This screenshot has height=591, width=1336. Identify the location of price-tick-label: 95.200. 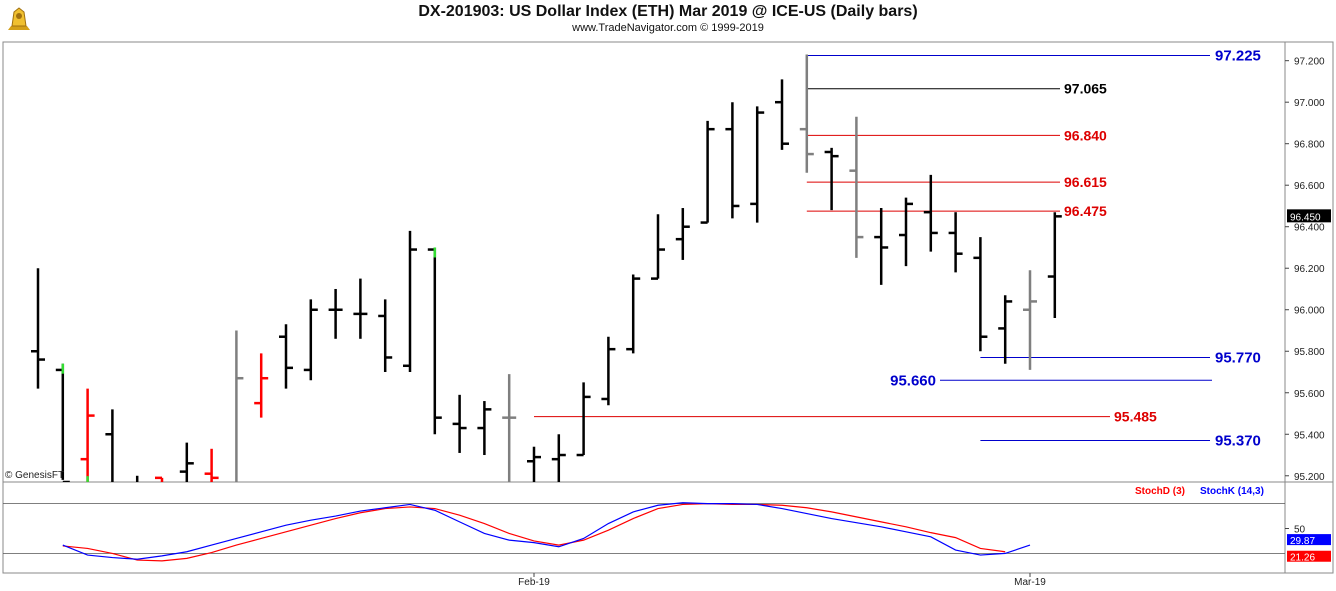
(1309, 477).